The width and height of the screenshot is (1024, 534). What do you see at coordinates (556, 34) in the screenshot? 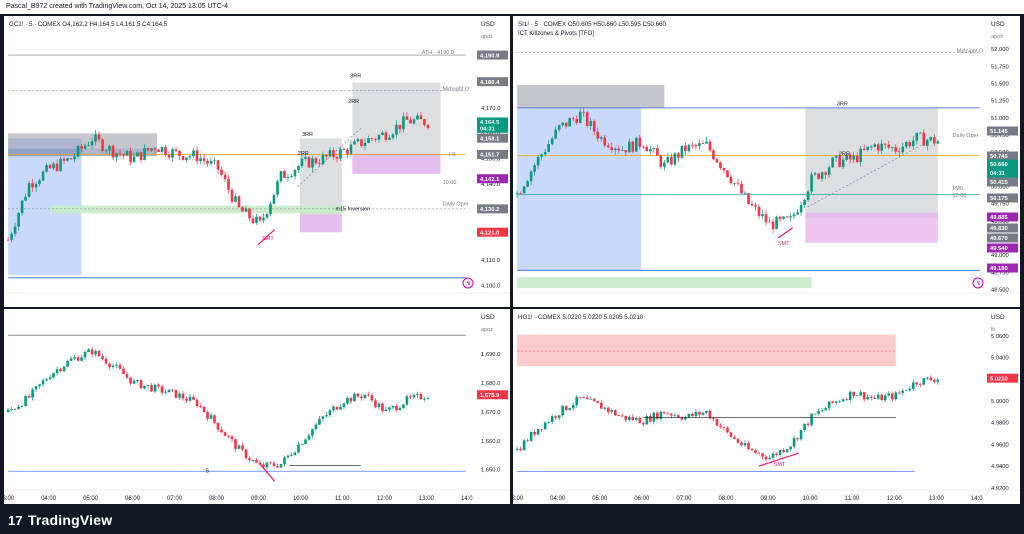
I see `chart-sublegend: ICT Killzones & Pivots [TFO]` at bounding box center [556, 34].